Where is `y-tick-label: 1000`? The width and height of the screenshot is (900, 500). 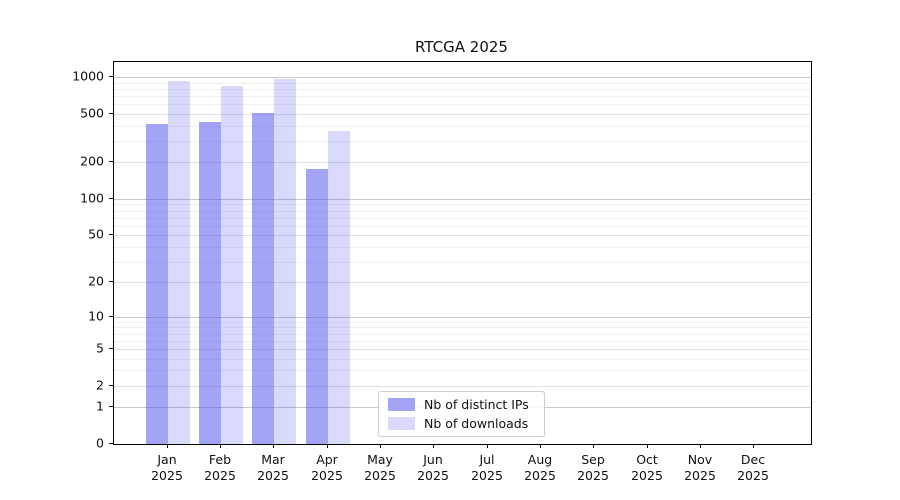
y-tick-label: 1000 is located at coordinates (88, 76).